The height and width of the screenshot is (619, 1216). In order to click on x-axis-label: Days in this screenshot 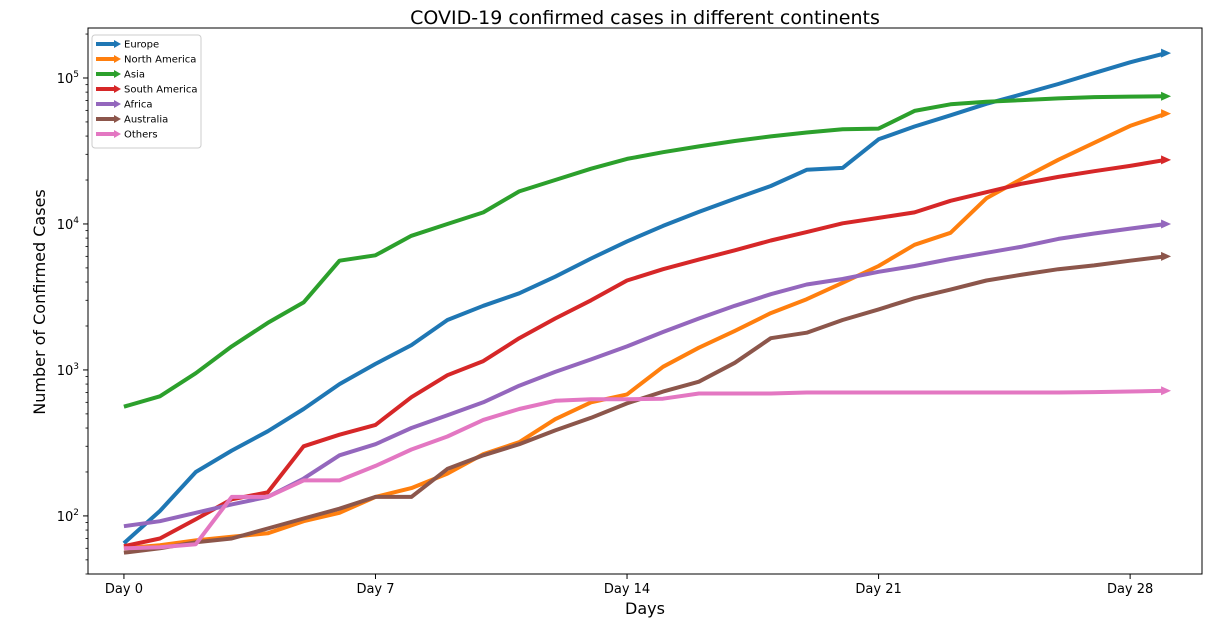, I will do `click(645, 608)`.